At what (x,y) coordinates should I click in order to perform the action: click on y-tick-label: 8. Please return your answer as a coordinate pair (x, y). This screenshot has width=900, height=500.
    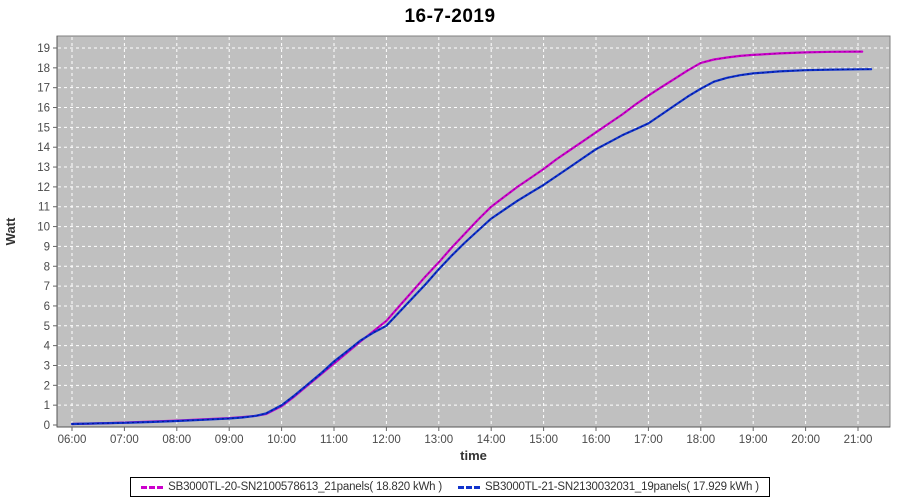
    Looking at the image, I should click on (47, 267).